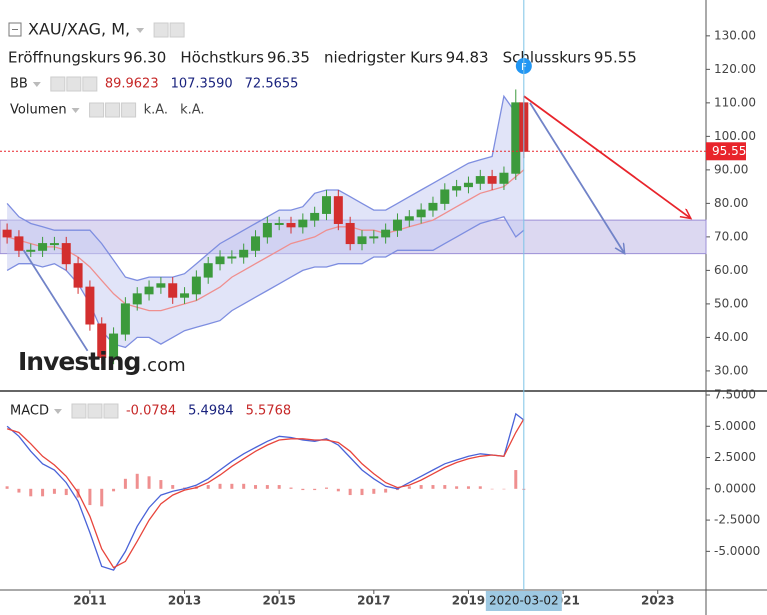  What do you see at coordinates (269, 411) in the screenshot?
I see `indicator-value: 5.5768` at bounding box center [269, 411].